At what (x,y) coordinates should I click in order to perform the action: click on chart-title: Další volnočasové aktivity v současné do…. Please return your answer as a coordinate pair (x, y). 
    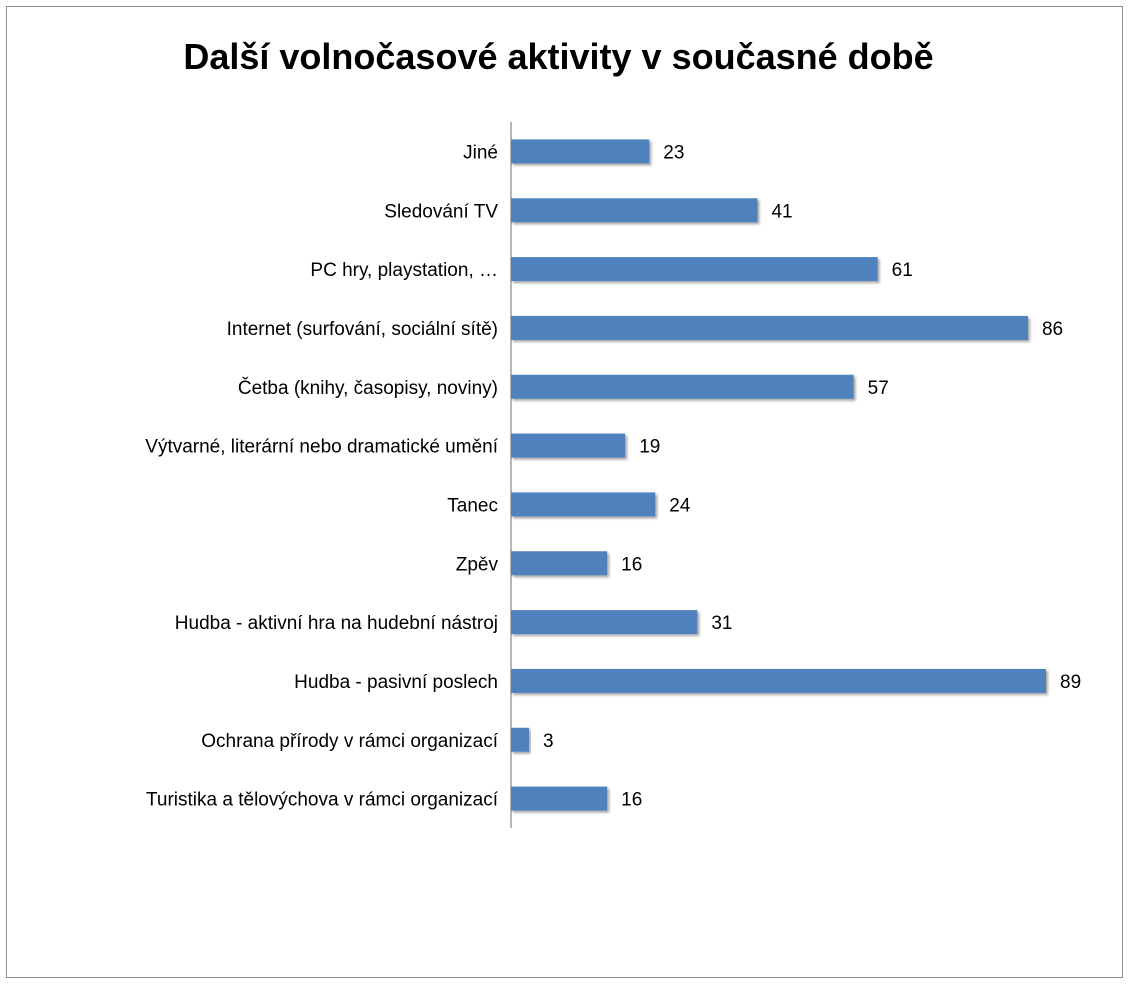
    Looking at the image, I should click on (558, 56).